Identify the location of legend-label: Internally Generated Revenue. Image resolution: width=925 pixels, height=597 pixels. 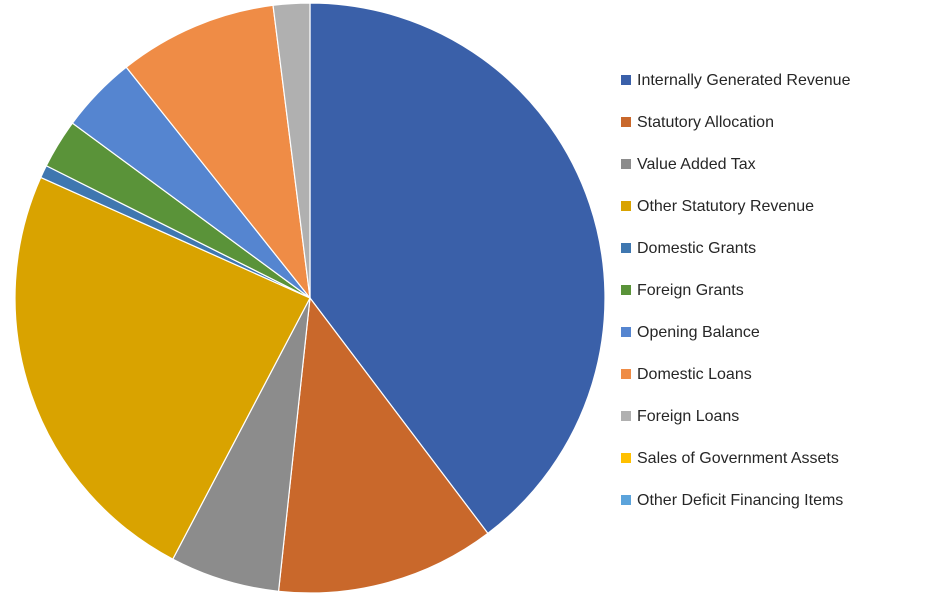
(744, 80).